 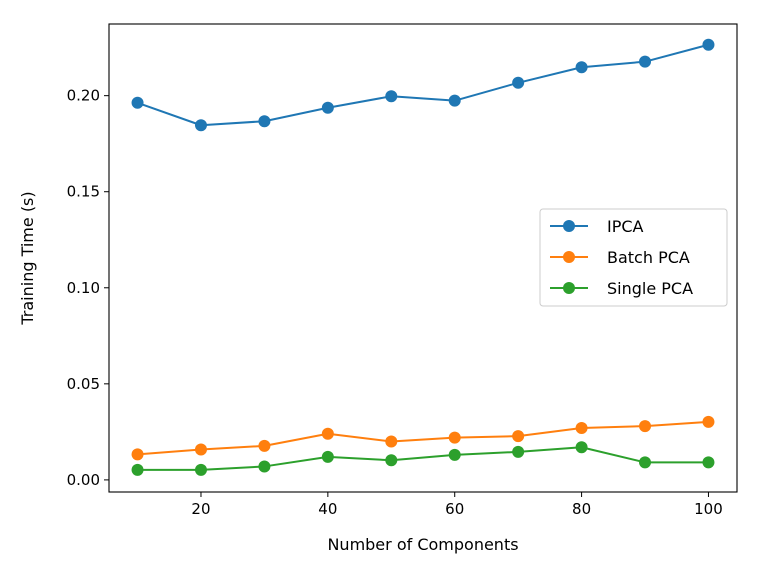 I want to click on x-tick-label: 40, so click(x=327, y=509).